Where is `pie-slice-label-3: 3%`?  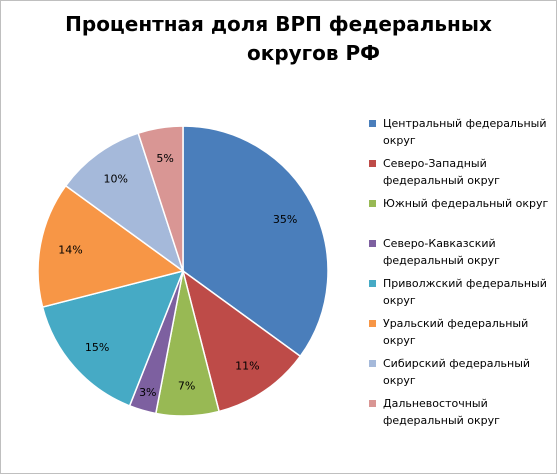 pie-slice-label-3: 3% is located at coordinates (147, 392).